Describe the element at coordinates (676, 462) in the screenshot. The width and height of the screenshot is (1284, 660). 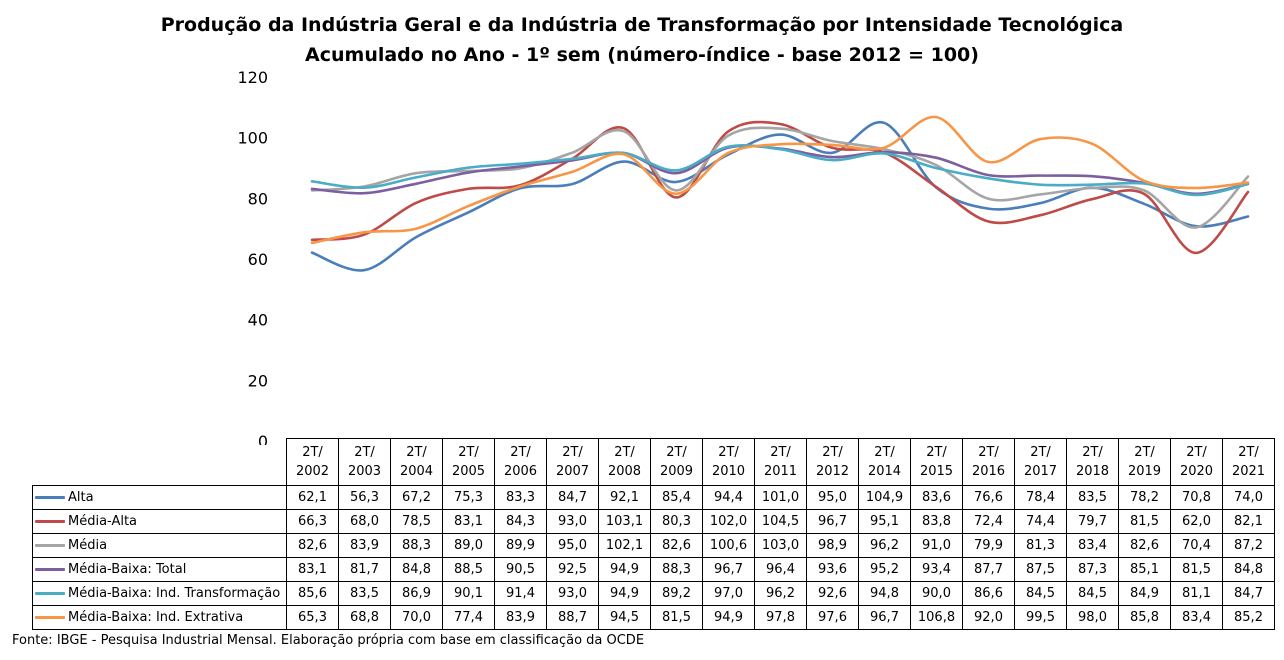
I see `x-tick-label: 2T/2009` at that location.